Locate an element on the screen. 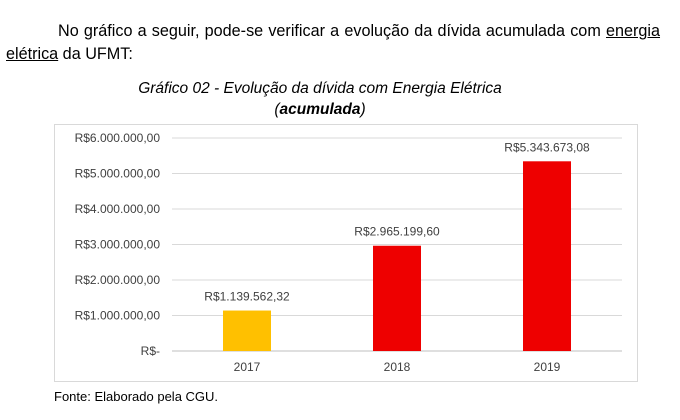 Image resolution: width=680 pixels, height=420 pixels. intro-underlined-text: energia elétrica is located at coordinates (333, 43).